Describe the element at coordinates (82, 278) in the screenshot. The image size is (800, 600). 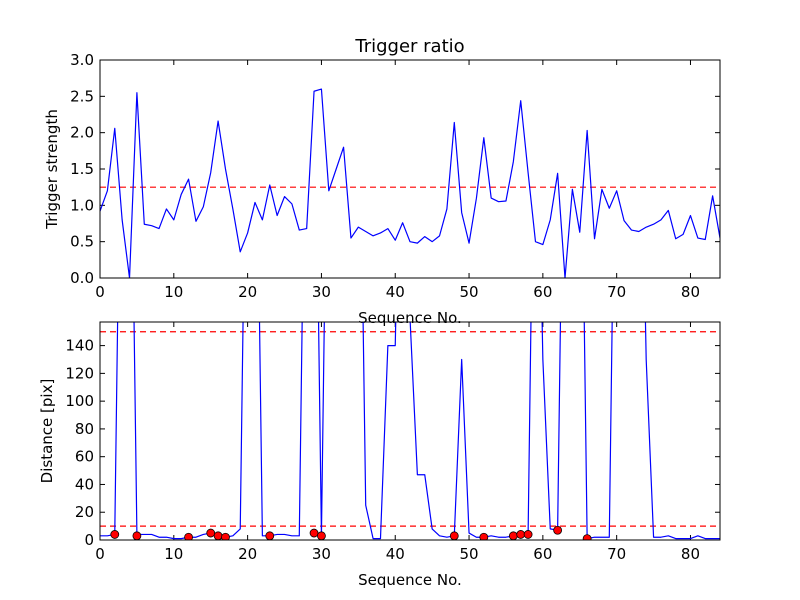
I see `y-tick-label: 0.0` at that location.